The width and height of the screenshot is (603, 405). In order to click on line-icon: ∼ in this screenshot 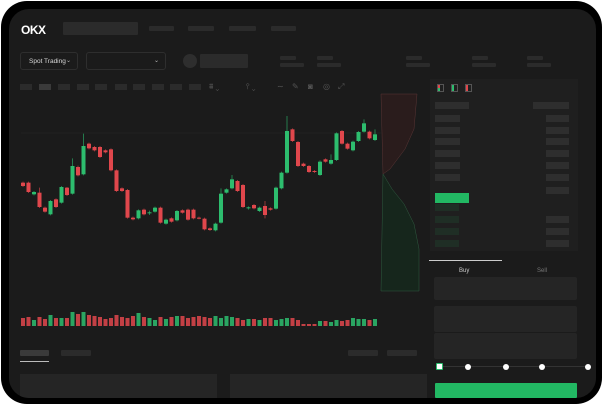, I will do `click(280, 86)`.